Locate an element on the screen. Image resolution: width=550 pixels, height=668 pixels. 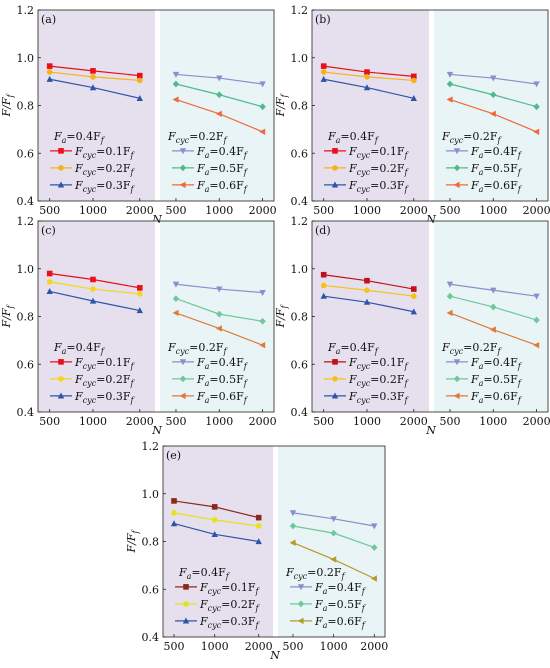
panel-label: (e) is located at coordinates (173, 455).